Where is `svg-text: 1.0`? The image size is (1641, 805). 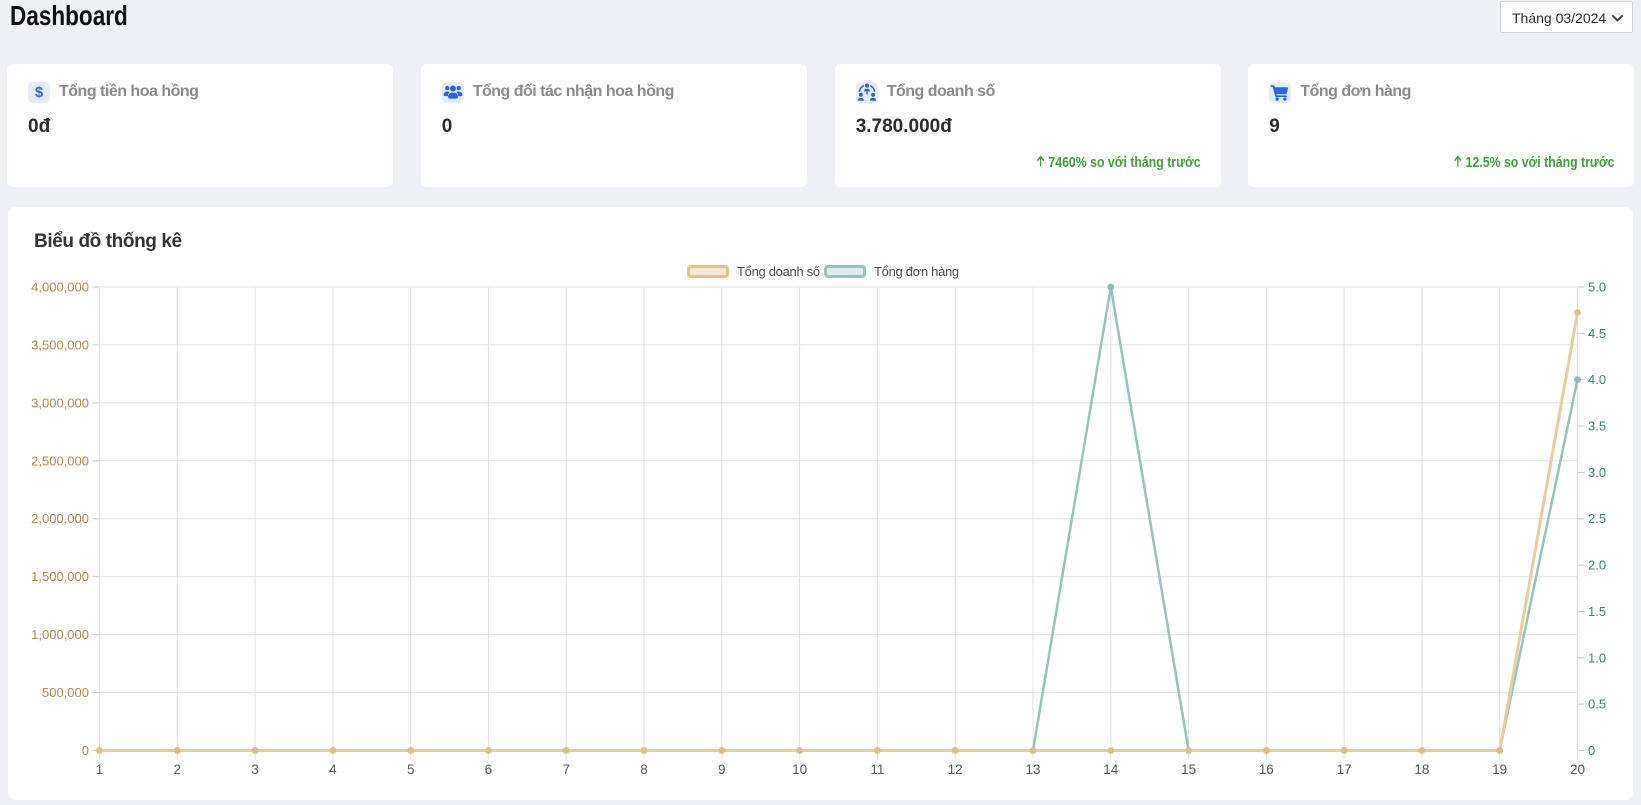 svg-text: 1.0 is located at coordinates (1597, 657).